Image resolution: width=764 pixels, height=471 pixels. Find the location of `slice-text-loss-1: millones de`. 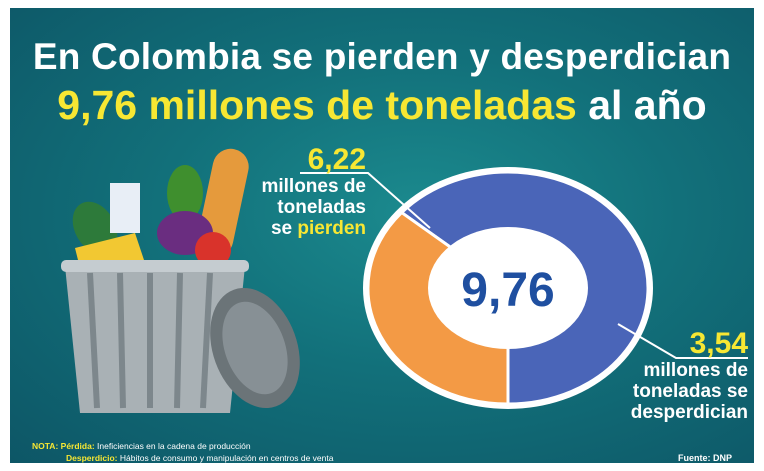

slice-text-loss-1: millones de is located at coordinates (313, 186).